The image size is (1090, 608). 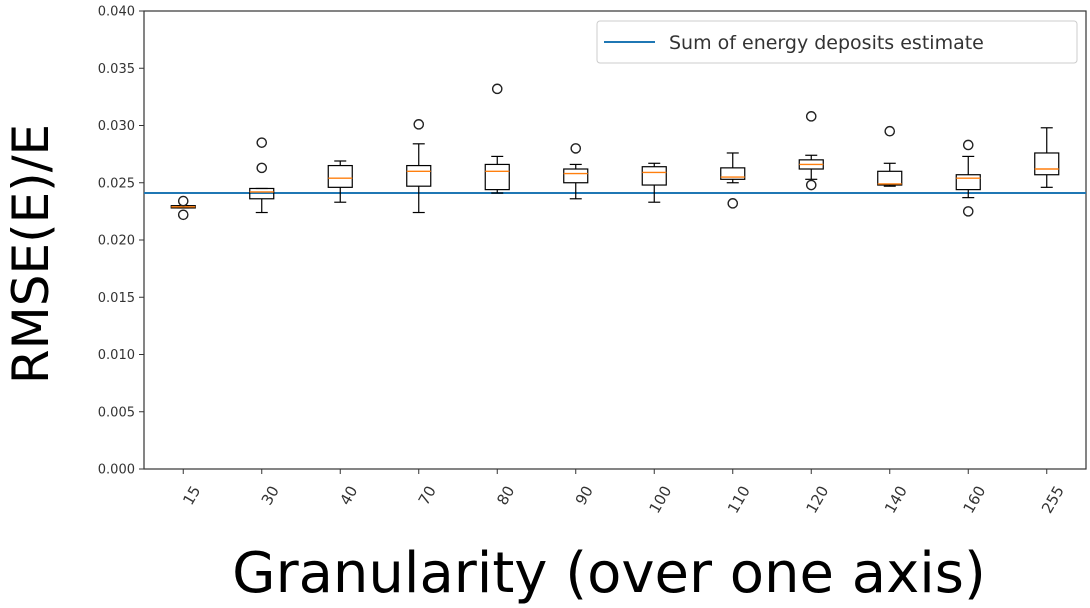 I want to click on y-tick-label: 0.010, so click(x=116, y=355).